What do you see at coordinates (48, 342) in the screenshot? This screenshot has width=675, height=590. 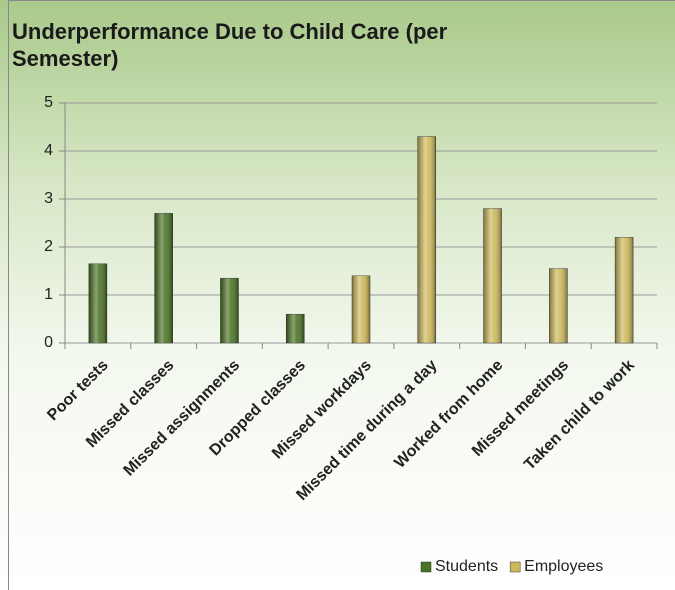 I see `y-tick-label: 0` at bounding box center [48, 342].